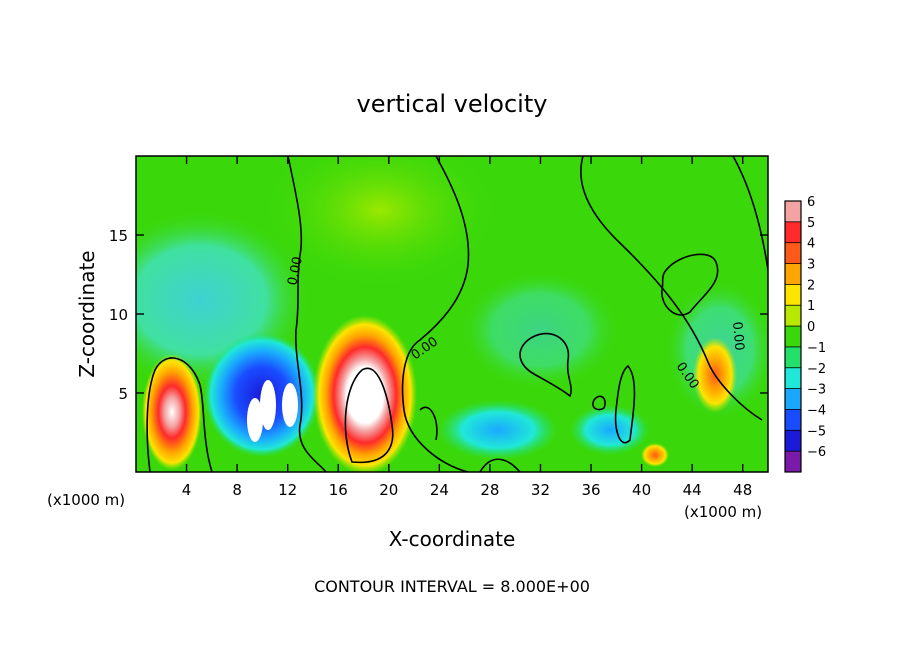 The width and height of the screenshot is (904, 654). Describe the element at coordinates (439, 490) in the screenshot. I see `x-tick-label: 24` at that location.